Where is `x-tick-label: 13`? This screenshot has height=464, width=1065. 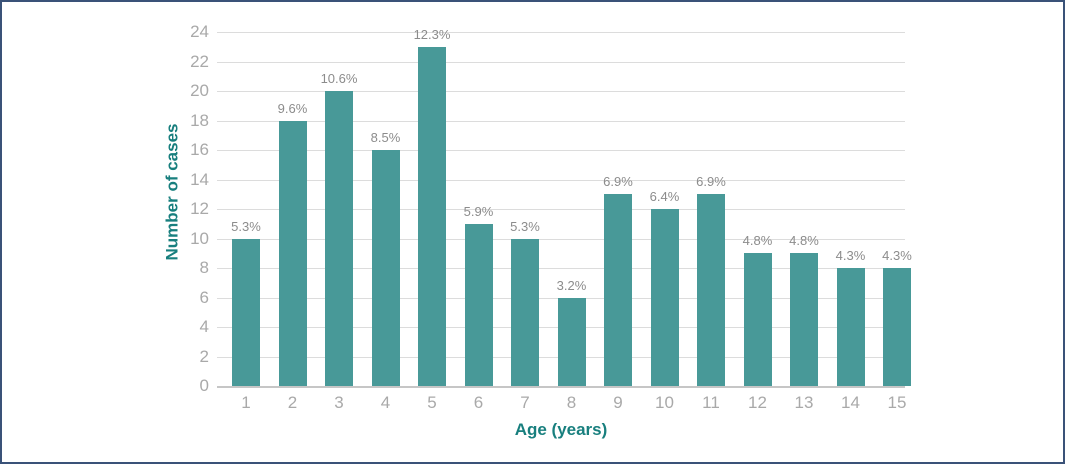 x-tick-label: 13 is located at coordinates (804, 402).